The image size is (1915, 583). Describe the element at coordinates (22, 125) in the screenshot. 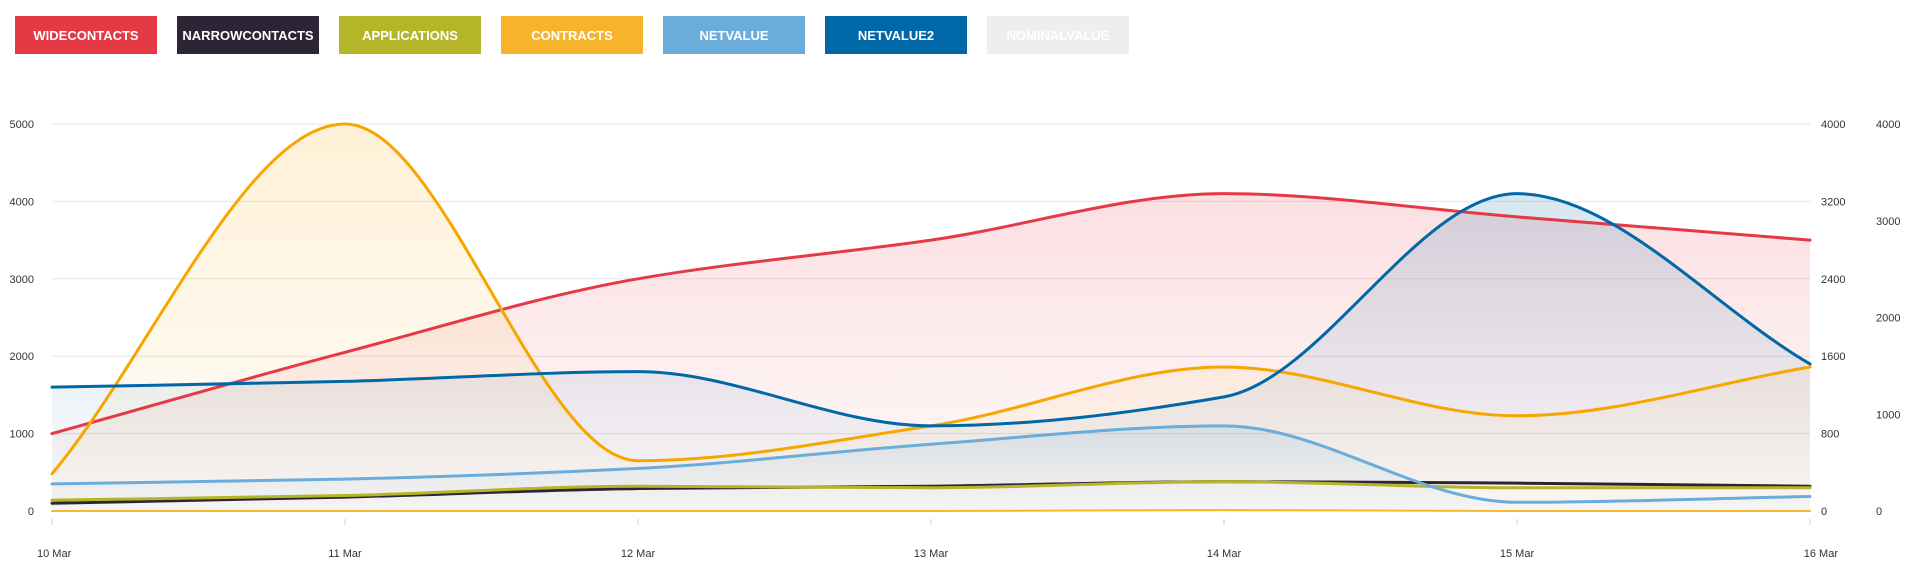

I see `y-left-tick-label: 5000` at that location.